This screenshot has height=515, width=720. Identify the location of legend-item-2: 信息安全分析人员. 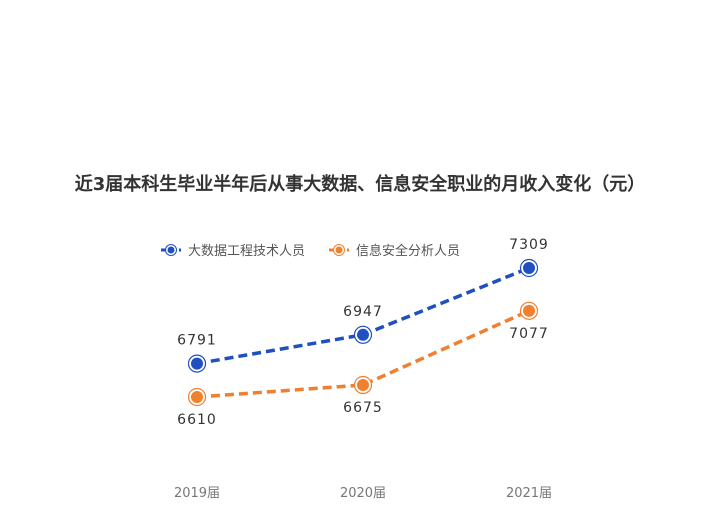
(394, 251).